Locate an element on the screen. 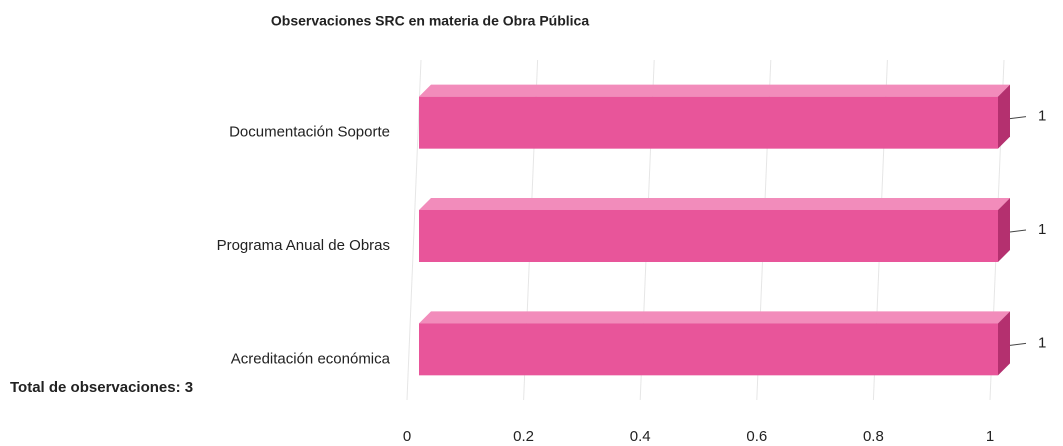 This screenshot has width=1063, height=446. x-tick-label: 0.4 is located at coordinates (640, 436).